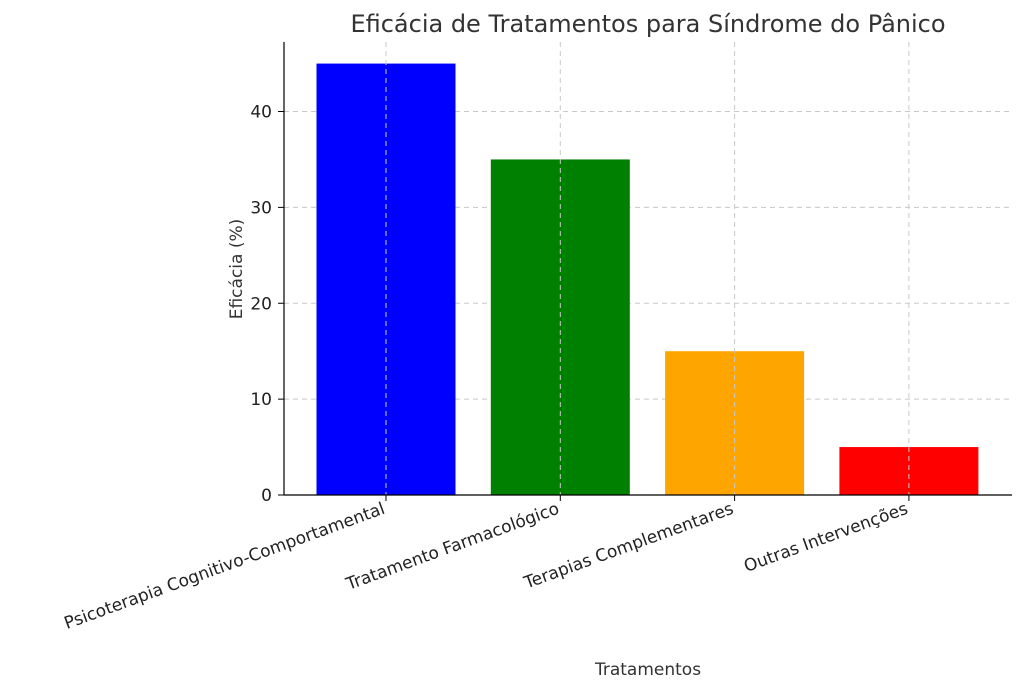 The image size is (1024, 691). I want to click on x-category-label: Outras Intervenções, so click(825, 538).